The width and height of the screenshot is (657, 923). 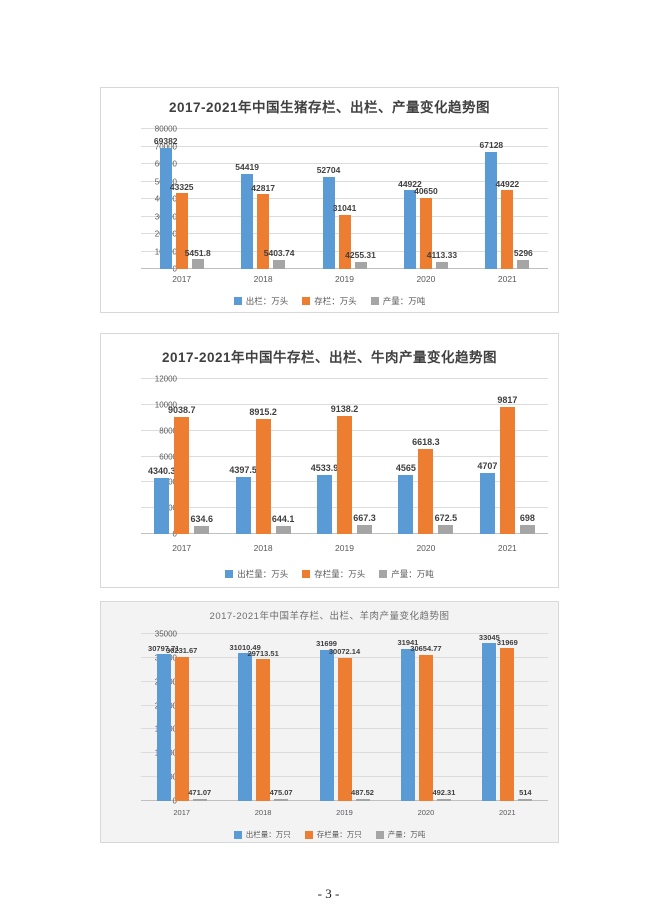 What do you see at coordinates (329, 616) in the screenshot?
I see `chart-title: 2017-2021年中国羊存栏、出栏、羊肉产量变化趋势图` at bounding box center [329, 616].